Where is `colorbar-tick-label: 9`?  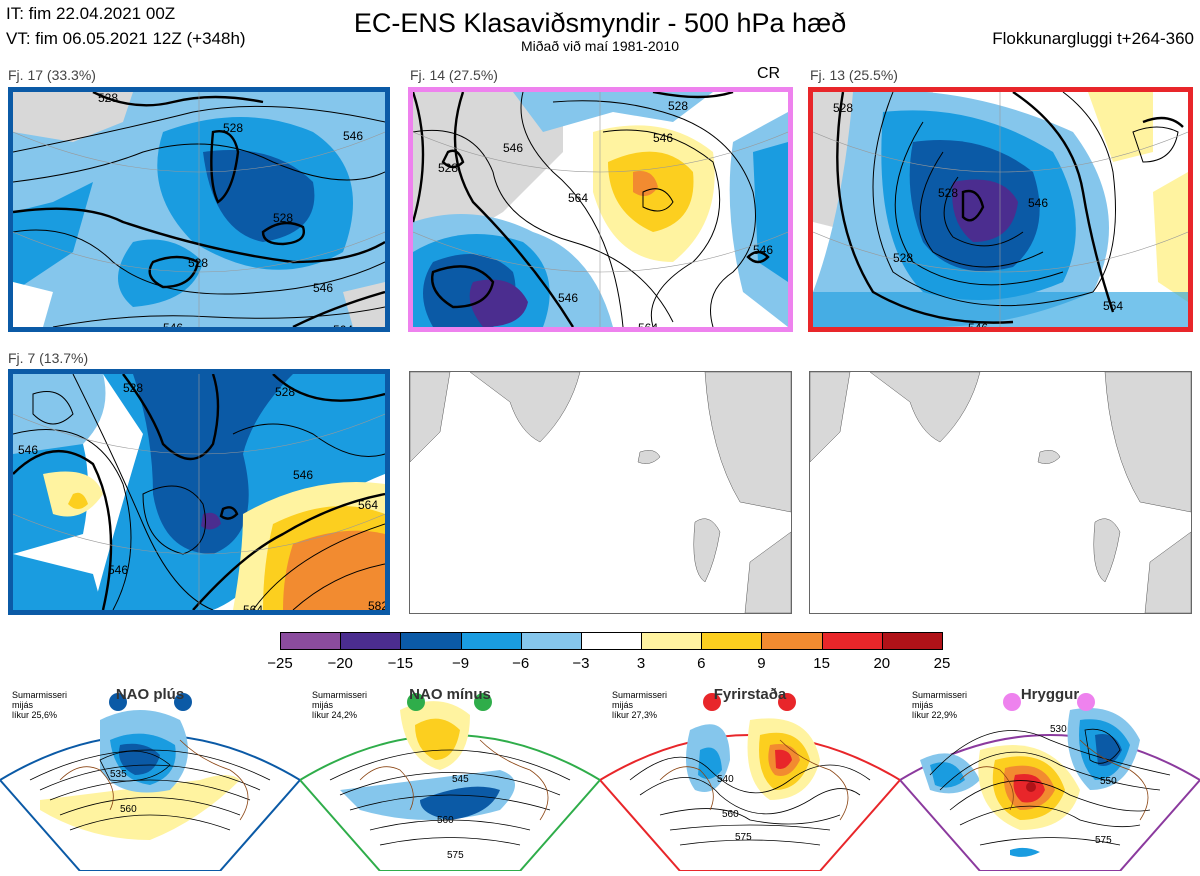 colorbar-tick-label: 9 is located at coordinates (761, 663).